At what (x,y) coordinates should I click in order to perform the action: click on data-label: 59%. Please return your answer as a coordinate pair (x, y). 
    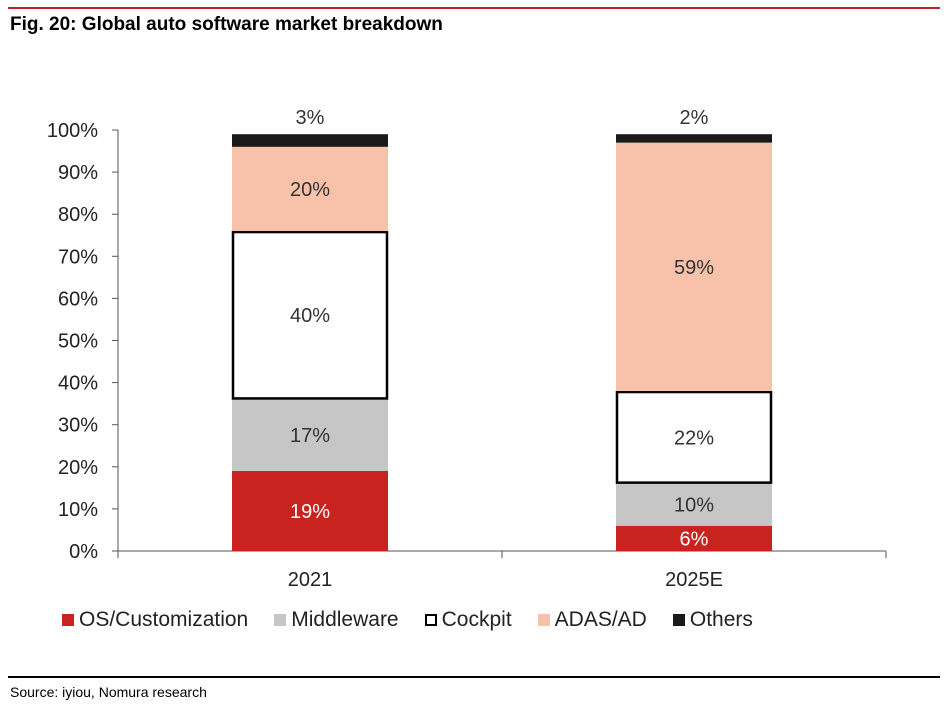
    Looking at the image, I should click on (694, 268).